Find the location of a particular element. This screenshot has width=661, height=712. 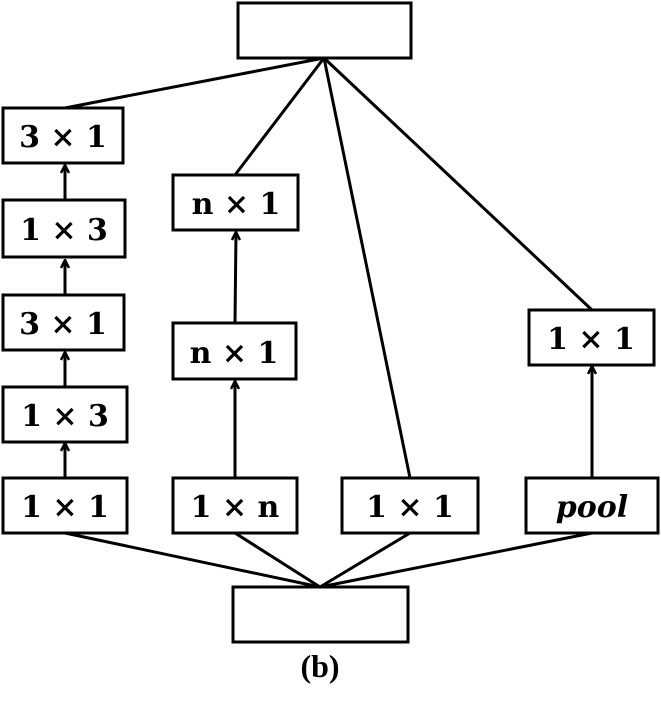

b1-conv-3x1-upper: 3 × 1 is located at coordinates (63, 135).